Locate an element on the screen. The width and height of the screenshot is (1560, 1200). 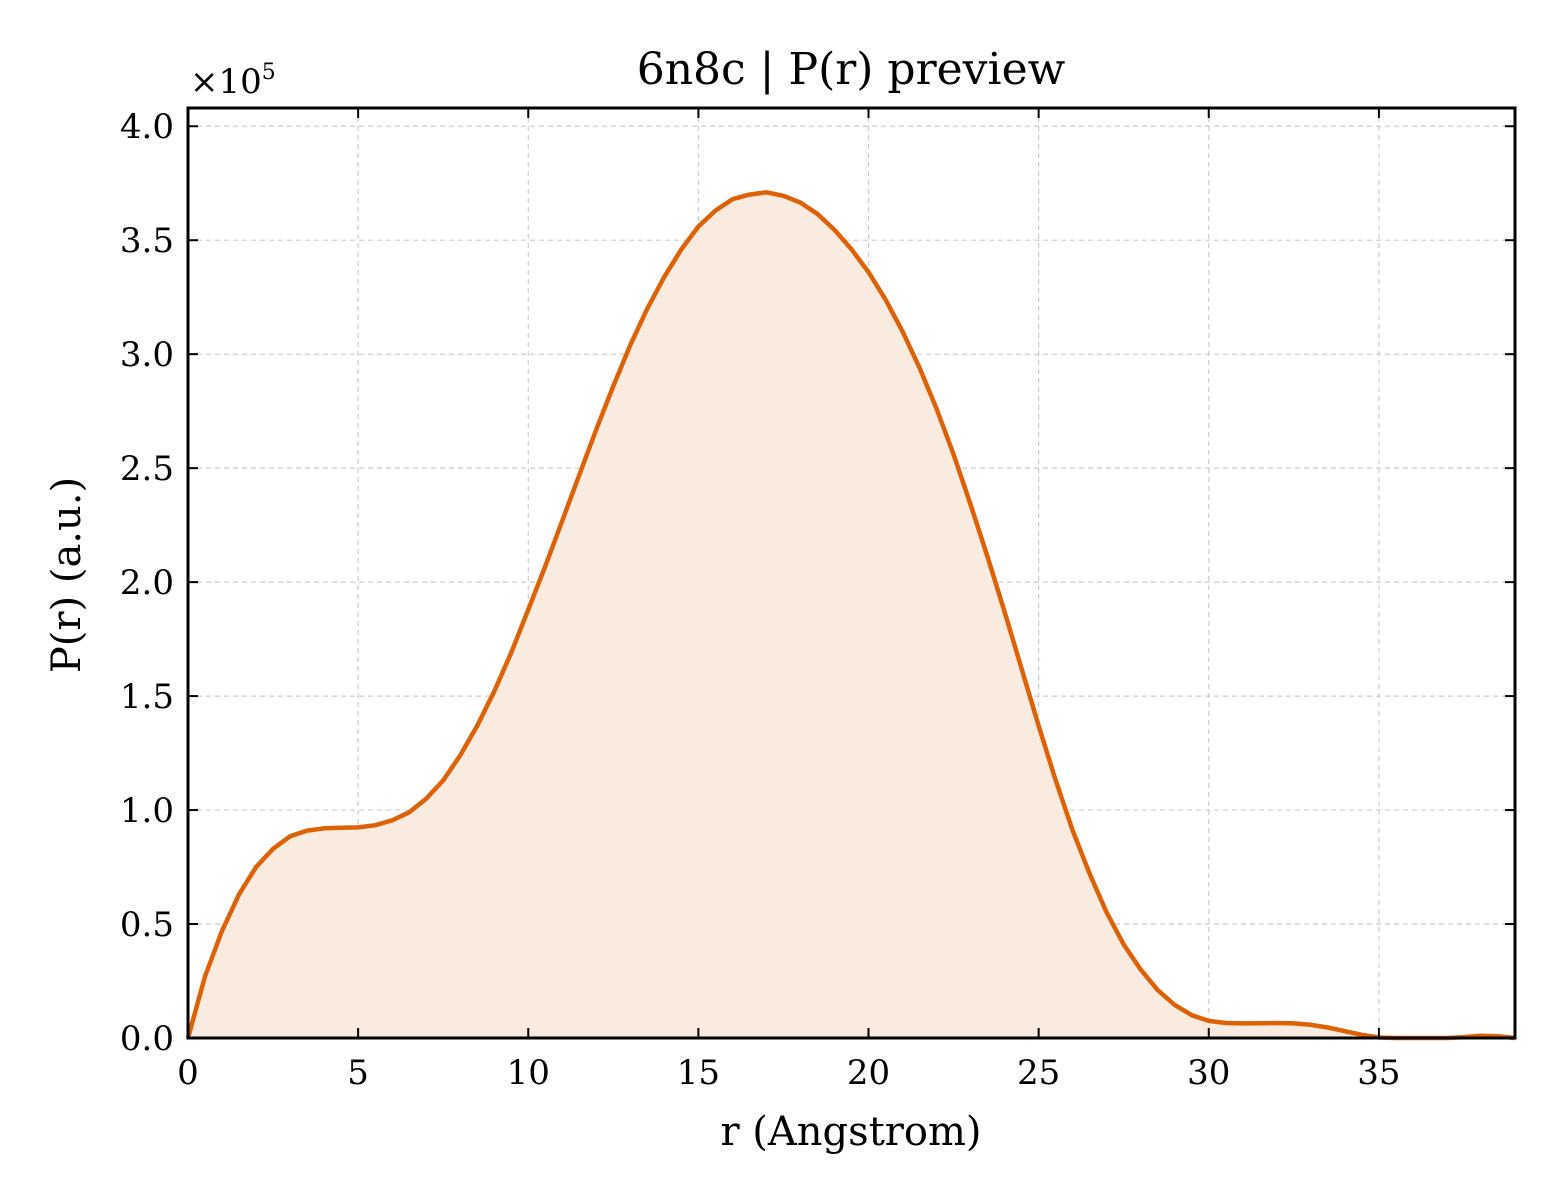
y-tick-label: 4.0 is located at coordinates (147, 127).